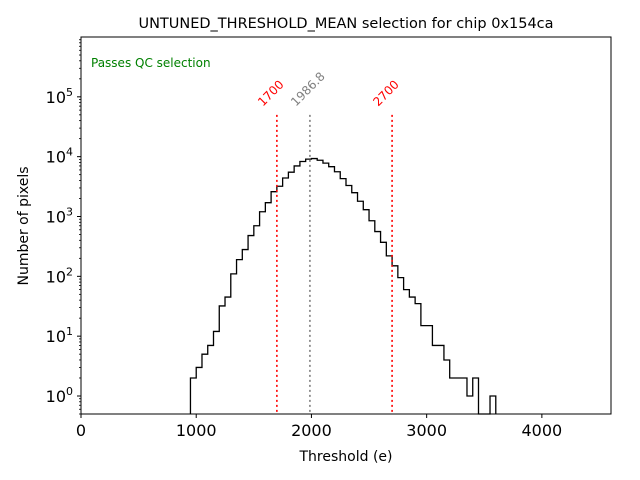  I want to click on y-tick-label: 10³, so click(59, 215).